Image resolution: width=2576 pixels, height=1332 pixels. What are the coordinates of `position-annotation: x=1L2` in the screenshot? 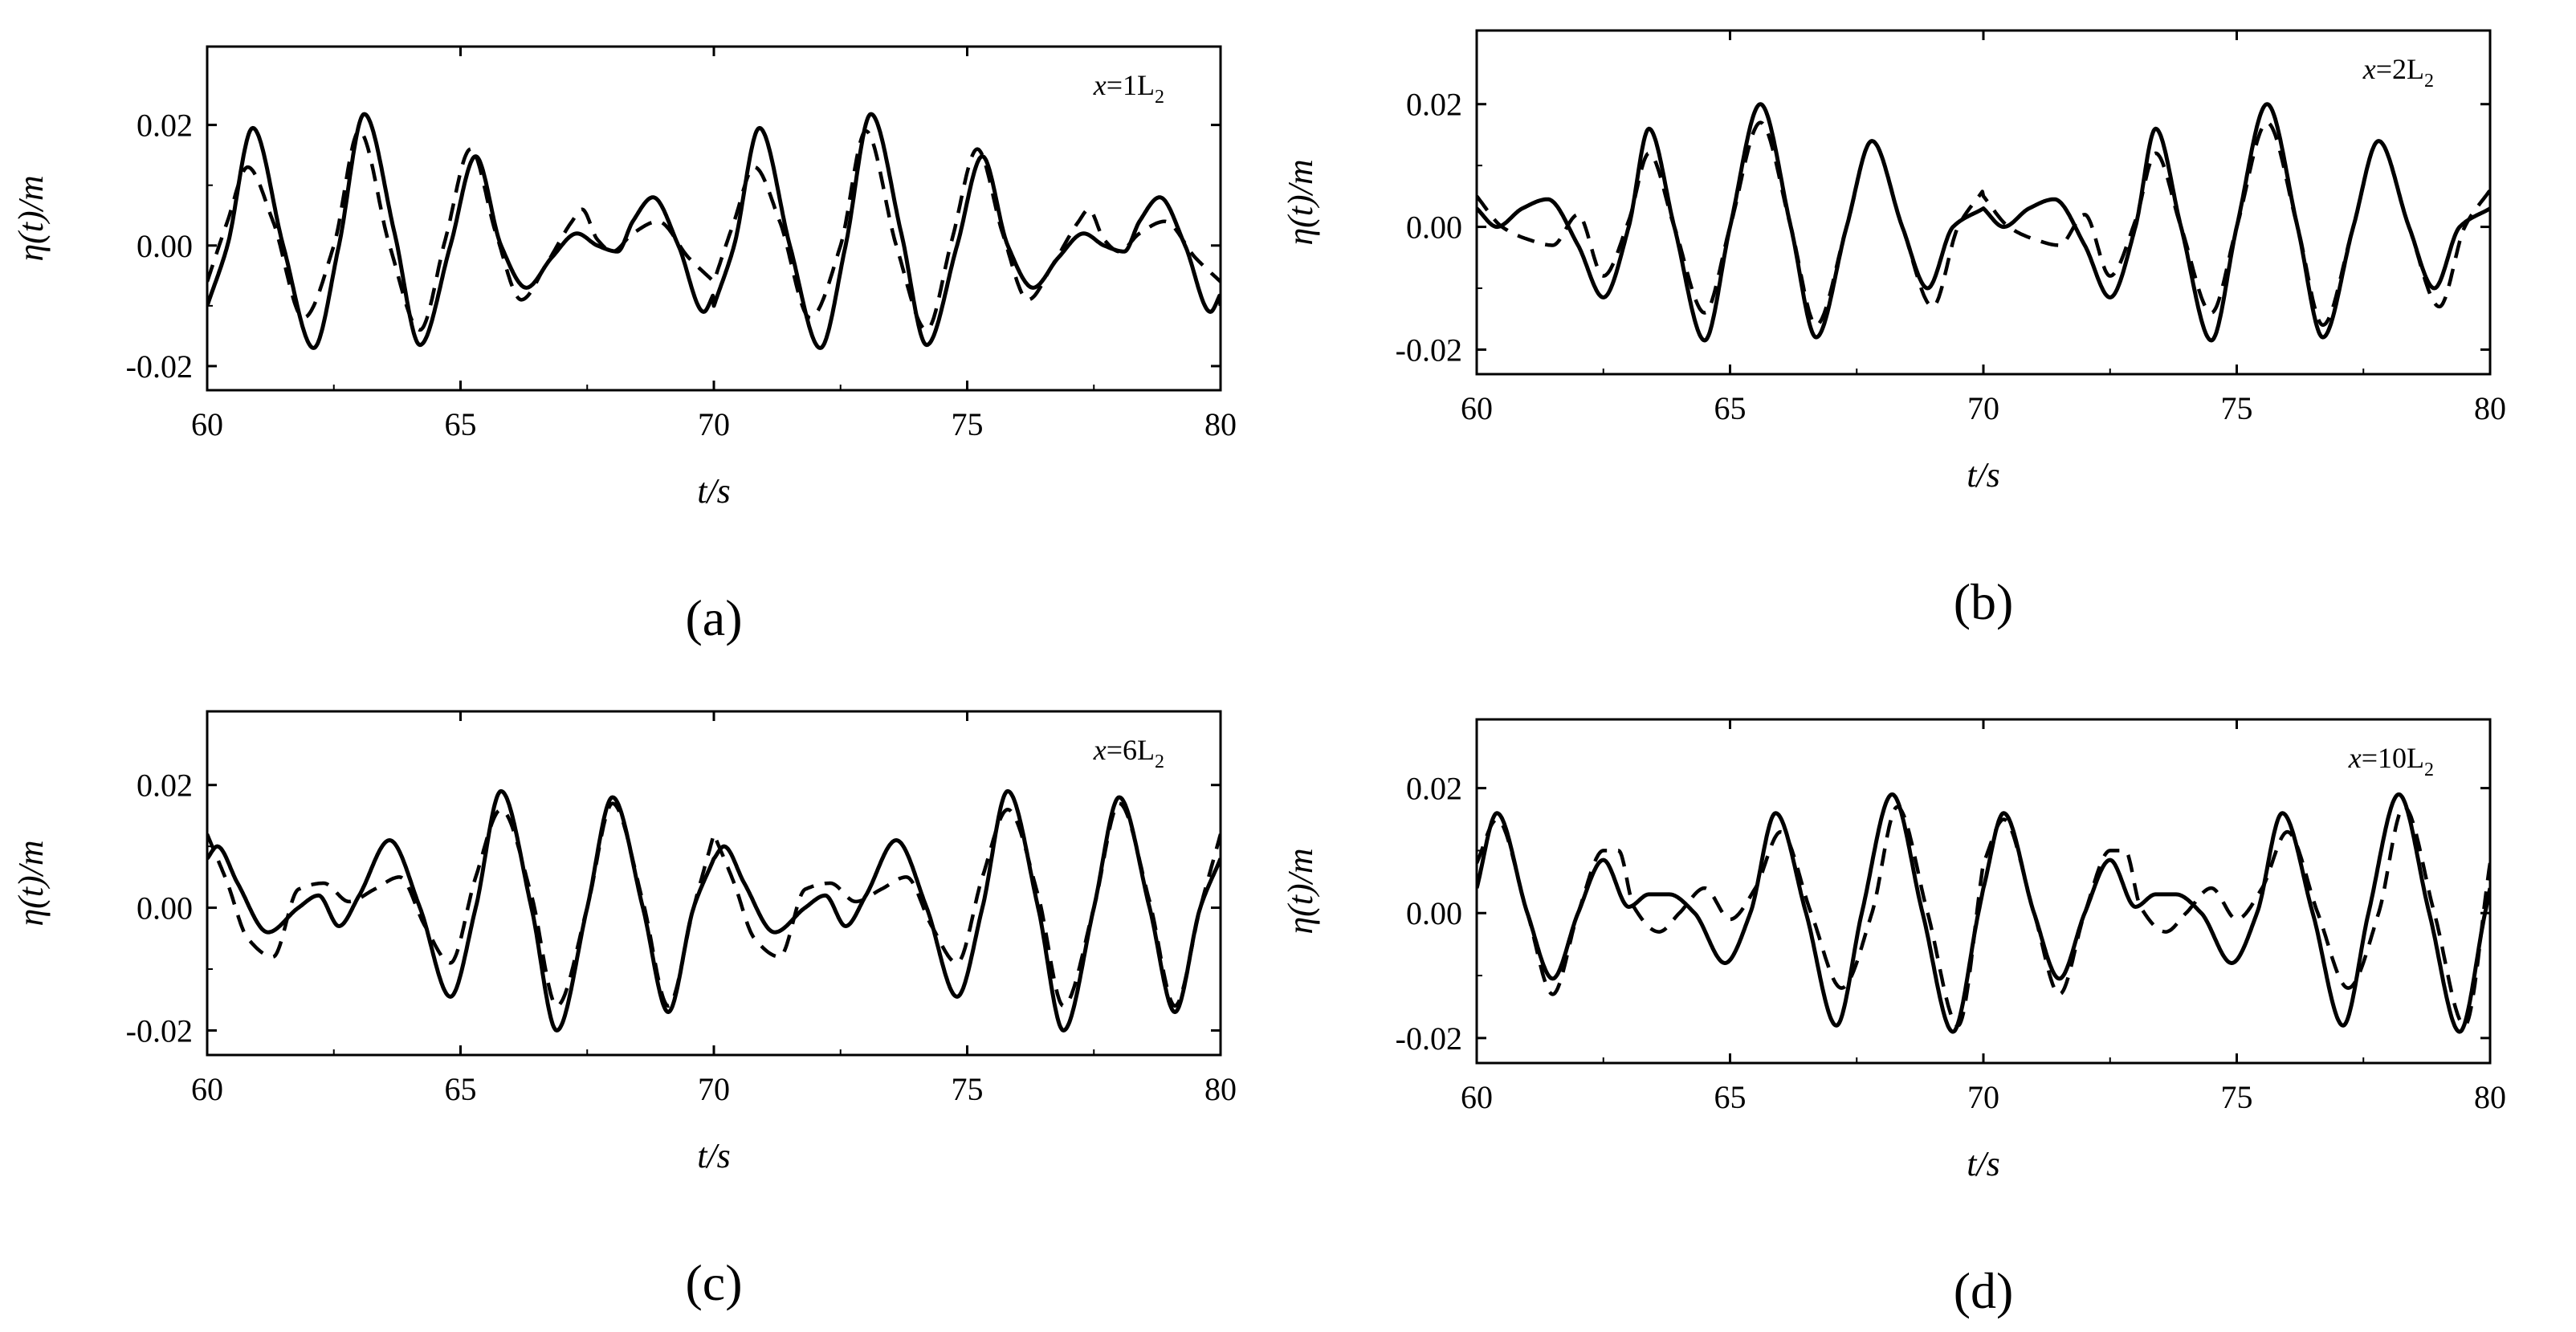 It's located at (1128, 89).